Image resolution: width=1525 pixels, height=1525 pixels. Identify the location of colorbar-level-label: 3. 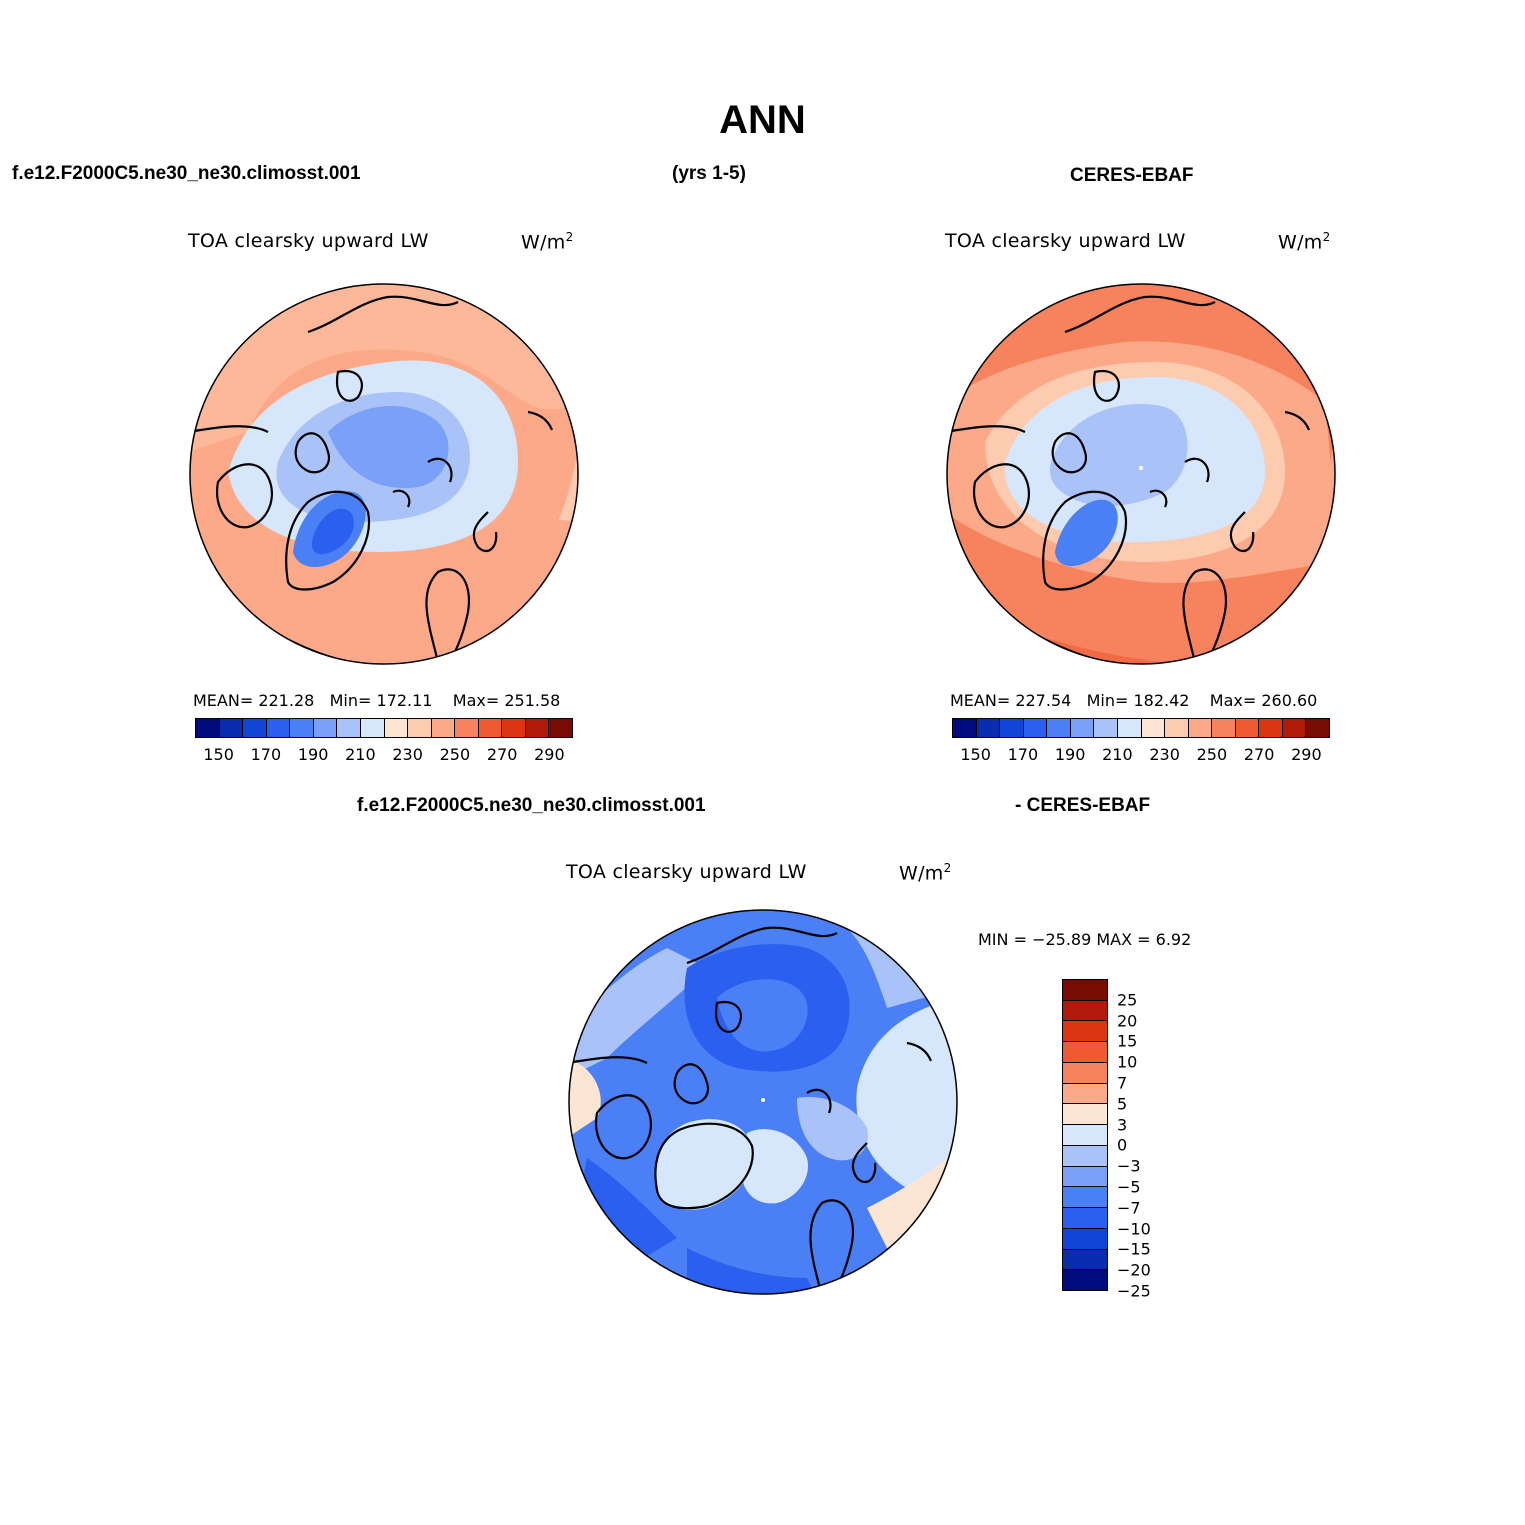
(1122, 1125).